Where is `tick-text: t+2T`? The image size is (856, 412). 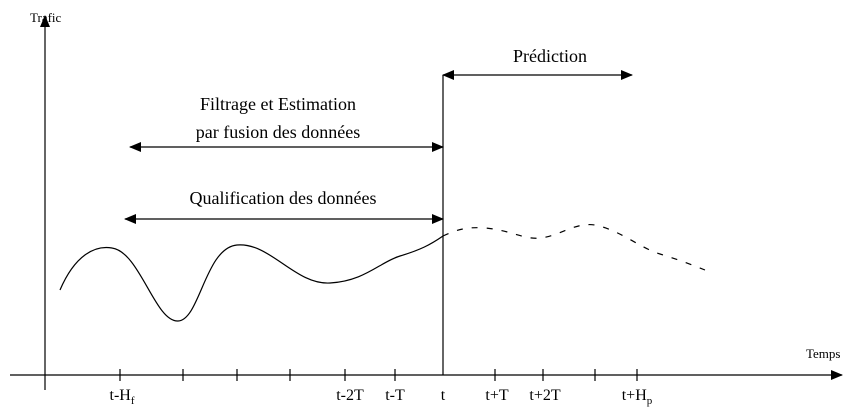 tick-text: t+2T is located at coordinates (544, 395).